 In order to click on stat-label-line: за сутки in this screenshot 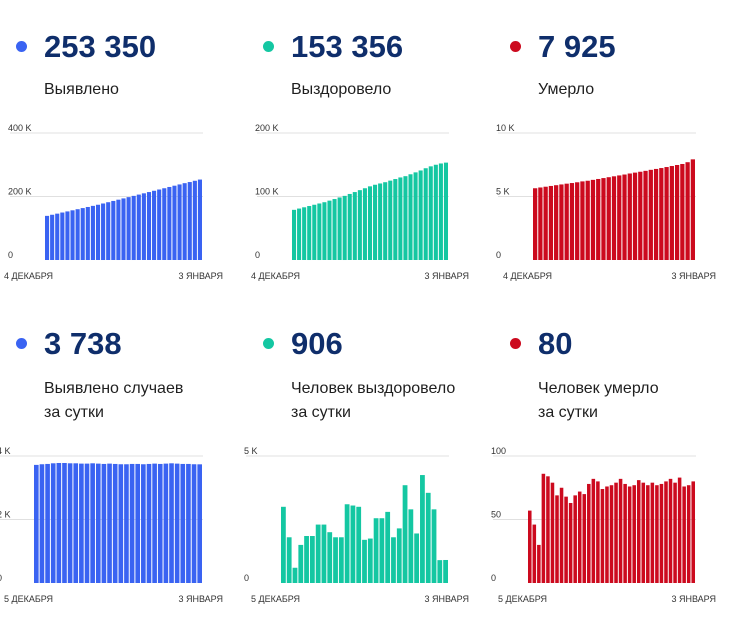, I will do `click(74, 412)`.